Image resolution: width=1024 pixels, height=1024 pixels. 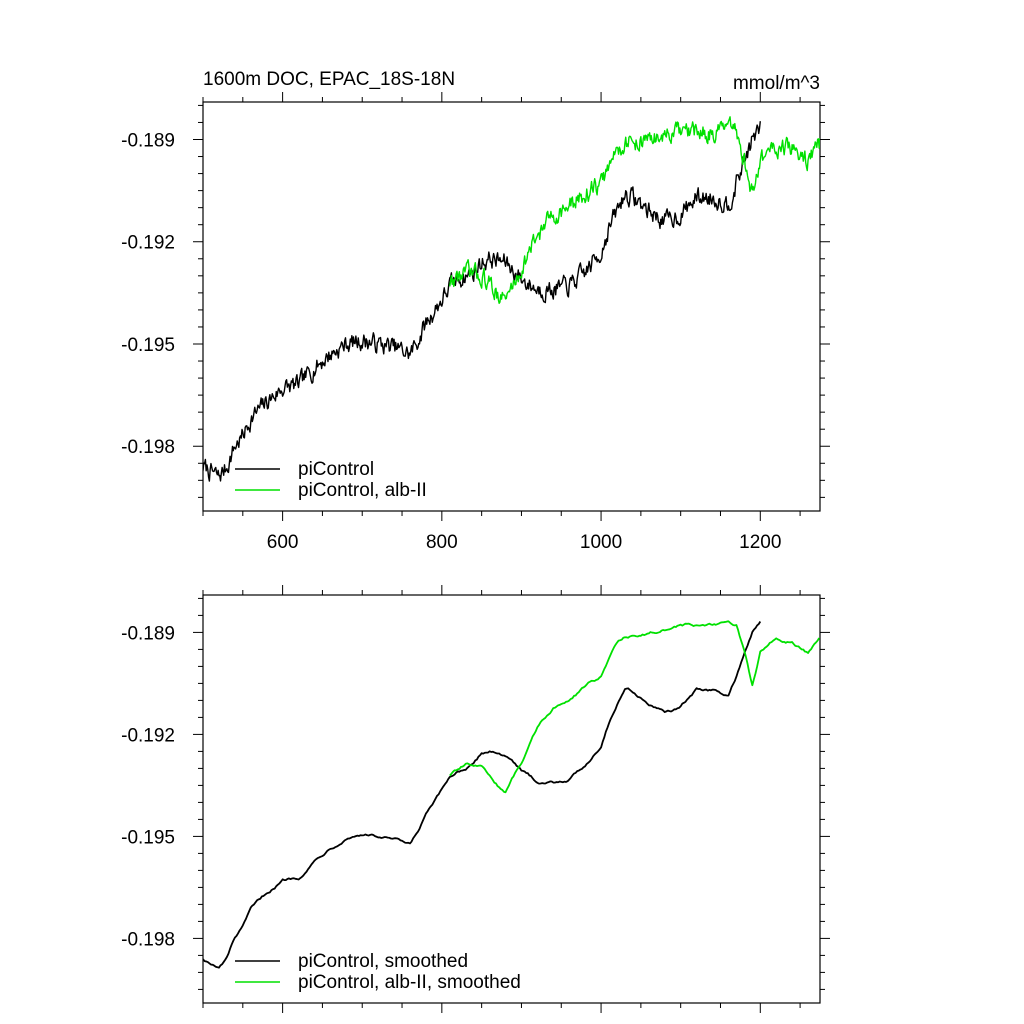 I want to click on x-tick-label: 1200, so click(x=760, y=542).